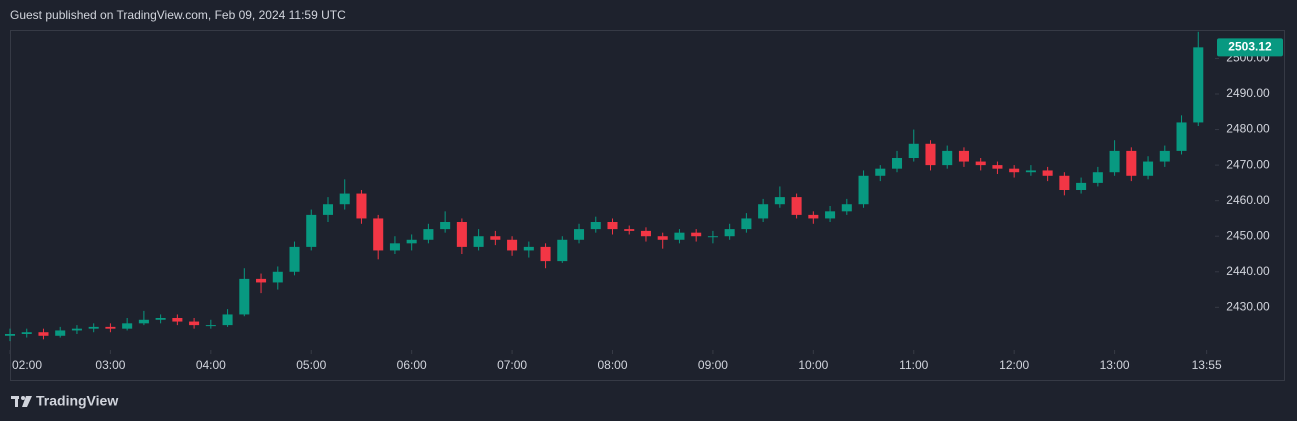 The height and width of the screenshot is (421, 1297). Describe the element at coordinates (110, 365) in the screenshot. I see `x-tick-label: 03:00` at that location.